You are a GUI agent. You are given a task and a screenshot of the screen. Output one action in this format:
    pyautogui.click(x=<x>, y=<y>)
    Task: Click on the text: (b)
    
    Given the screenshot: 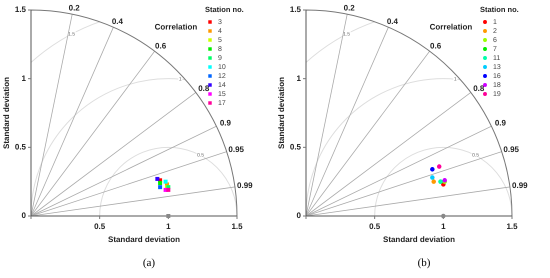 What is the action you would take?
    pyautogui.click(x=424, y=263)
    